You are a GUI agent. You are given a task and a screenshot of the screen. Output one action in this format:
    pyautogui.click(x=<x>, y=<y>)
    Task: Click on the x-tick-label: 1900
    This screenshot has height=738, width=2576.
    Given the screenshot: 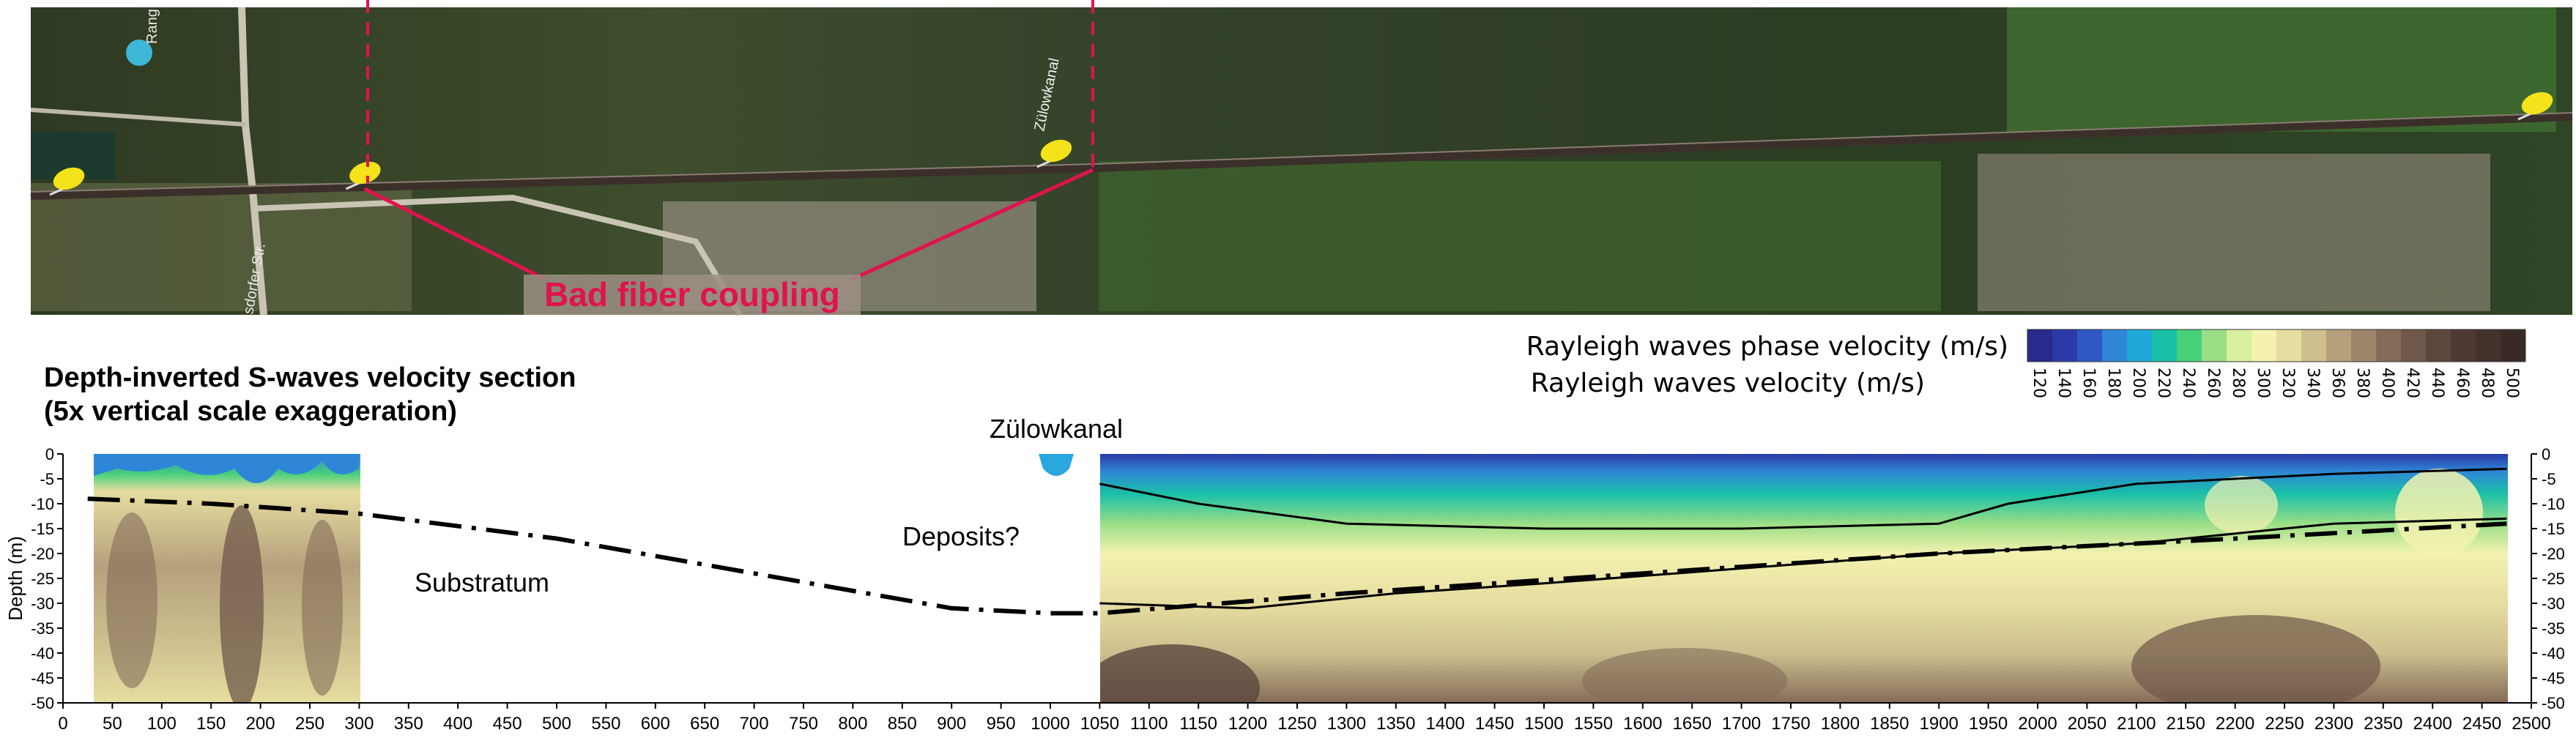 What is the action you would take?
    pyautogui.click(x=1939, y=724)
    